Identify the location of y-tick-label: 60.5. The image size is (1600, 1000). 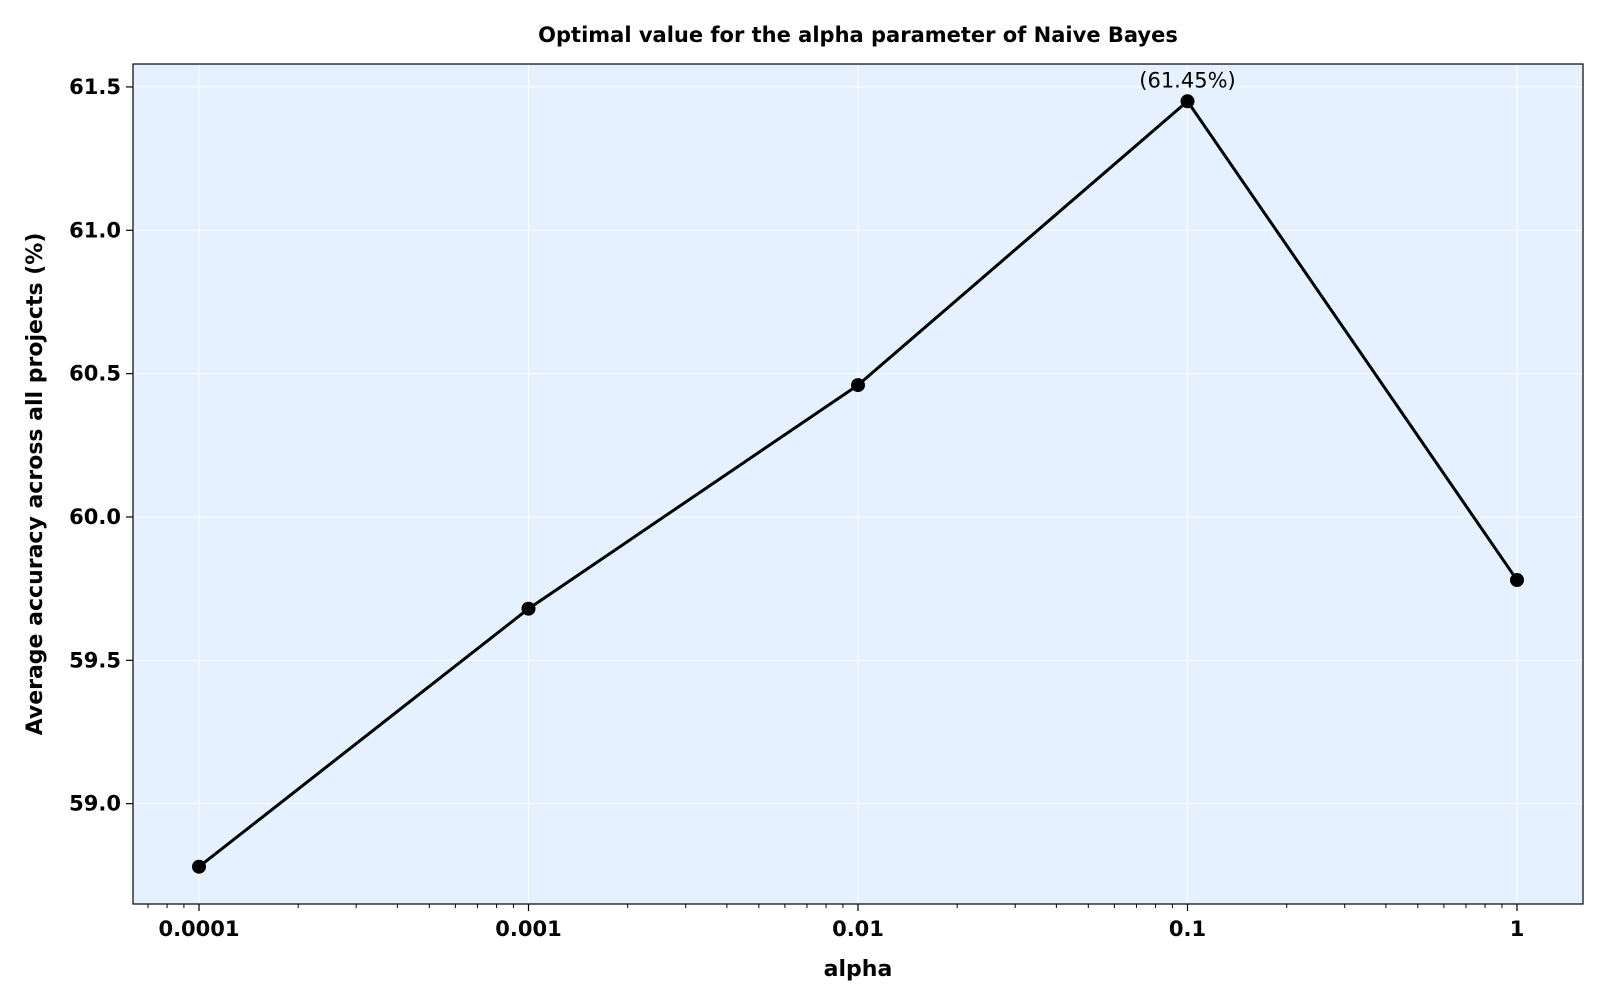
(95, 374).